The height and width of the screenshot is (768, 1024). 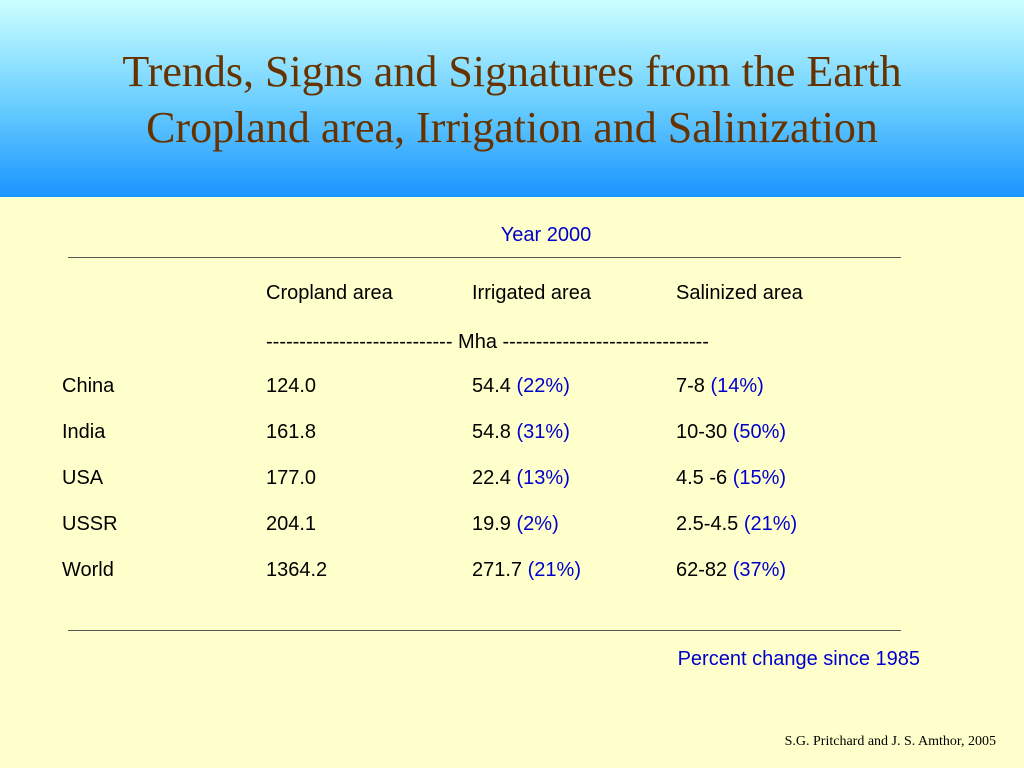 What do you see at coordinates (759, 570) in the screenshot?
I see `salinized-percent: (37%)` at bounding box center [759, 570].